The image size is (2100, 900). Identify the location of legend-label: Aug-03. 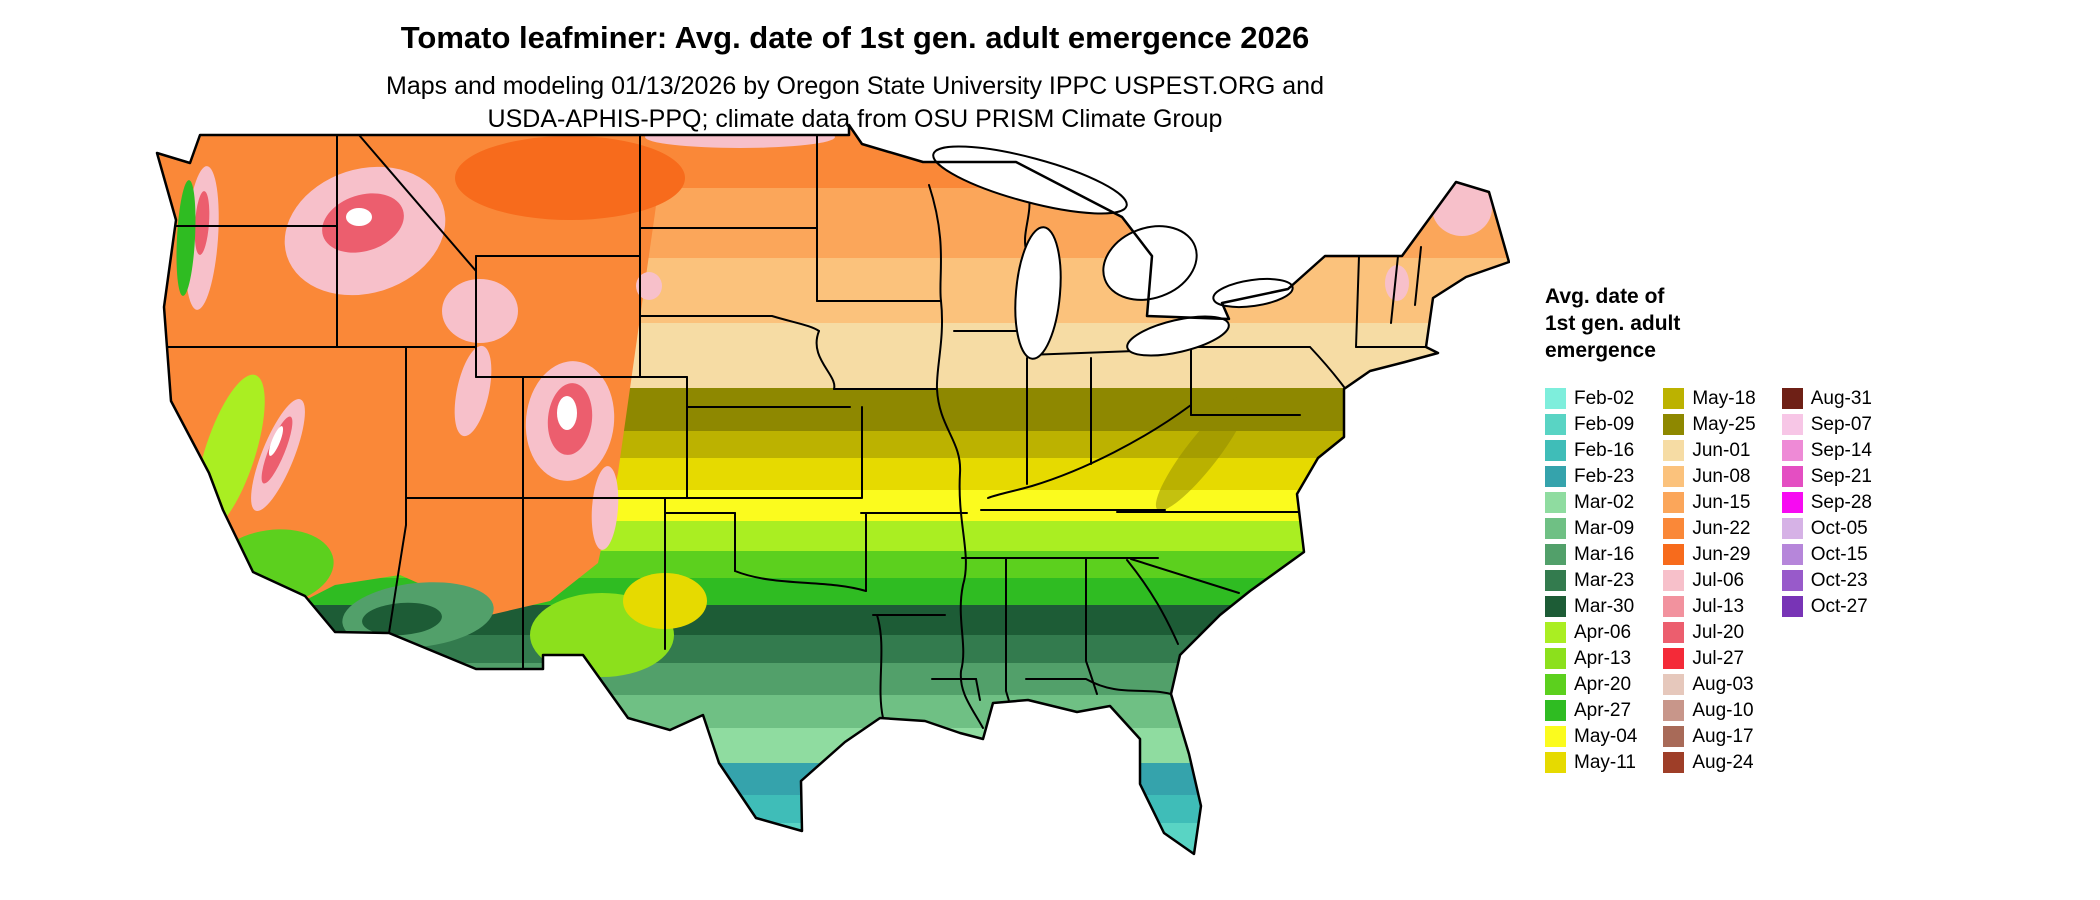
(1723, 684).